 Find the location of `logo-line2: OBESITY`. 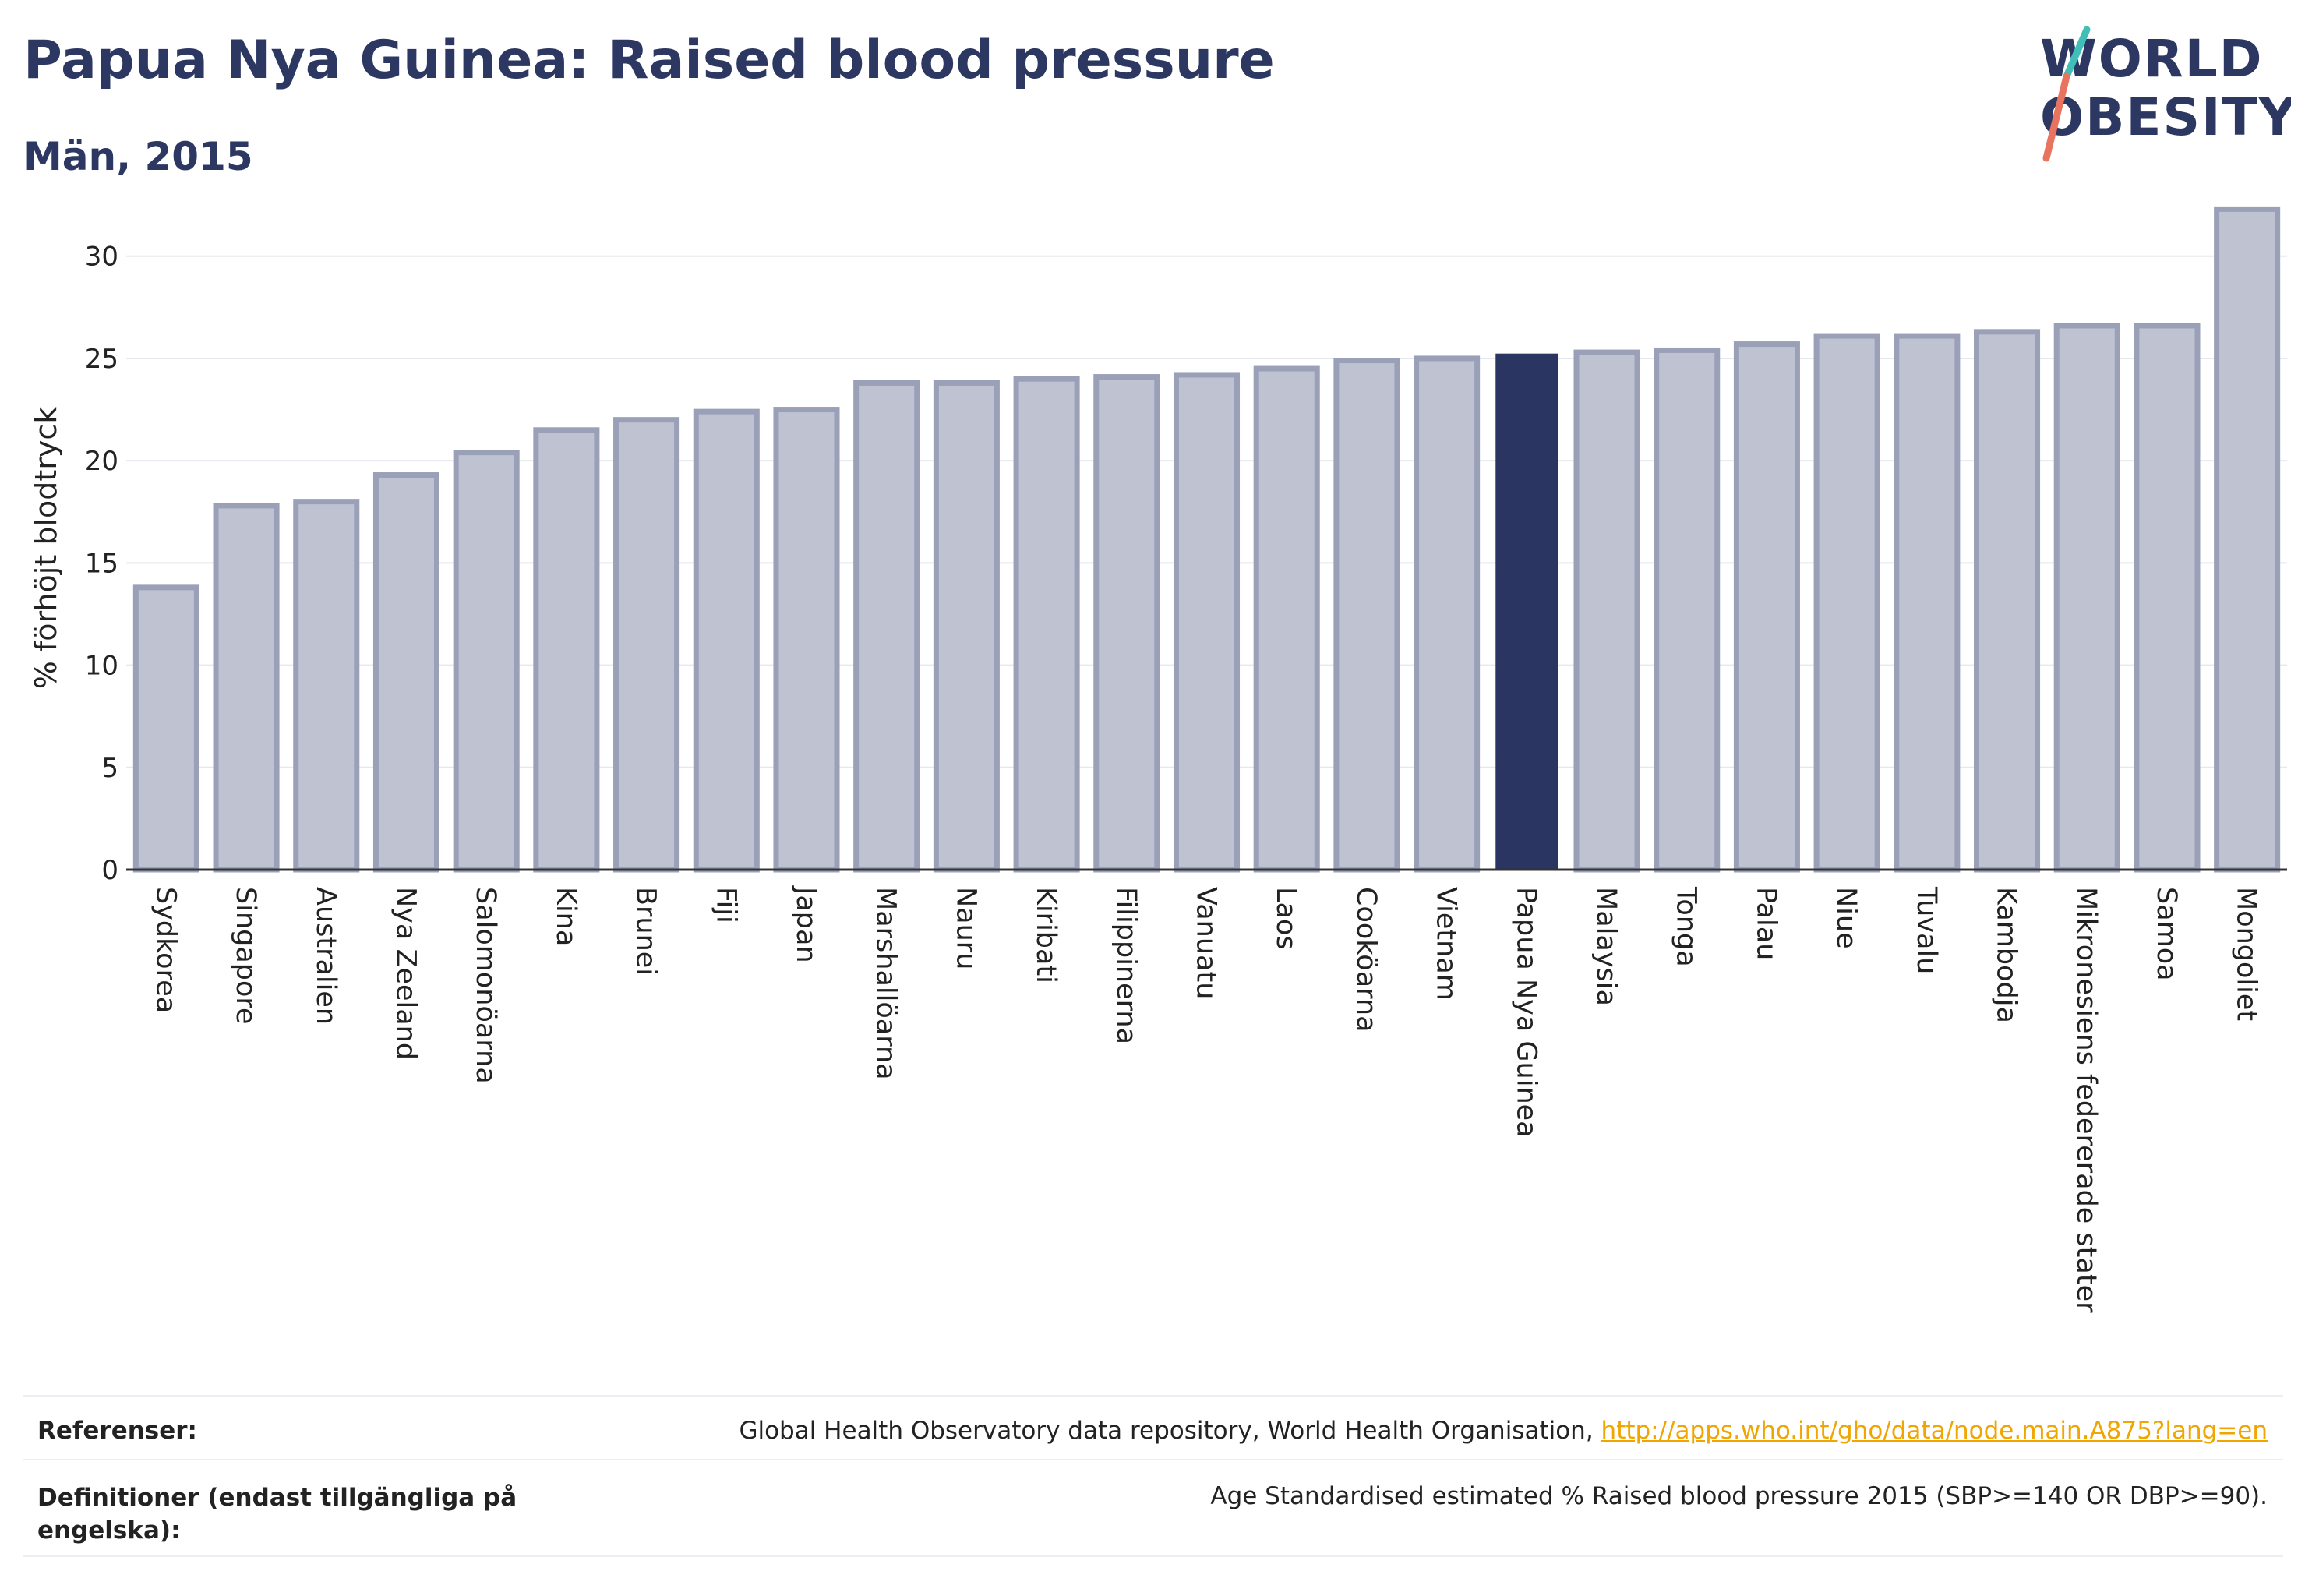

logo-line2: OBESITY is located at coordinates (2165, 117).